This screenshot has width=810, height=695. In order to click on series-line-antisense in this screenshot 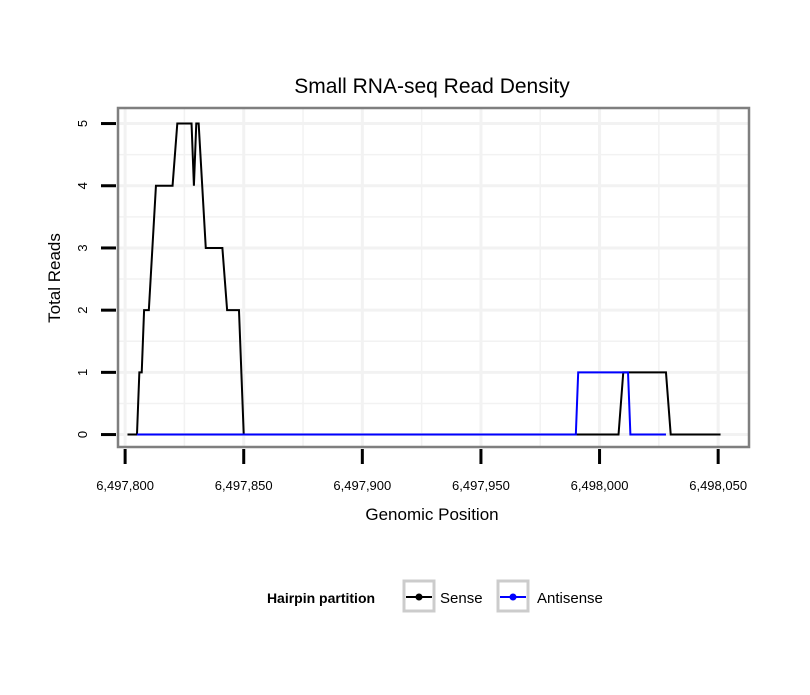, I will do `click(401, 403)`.